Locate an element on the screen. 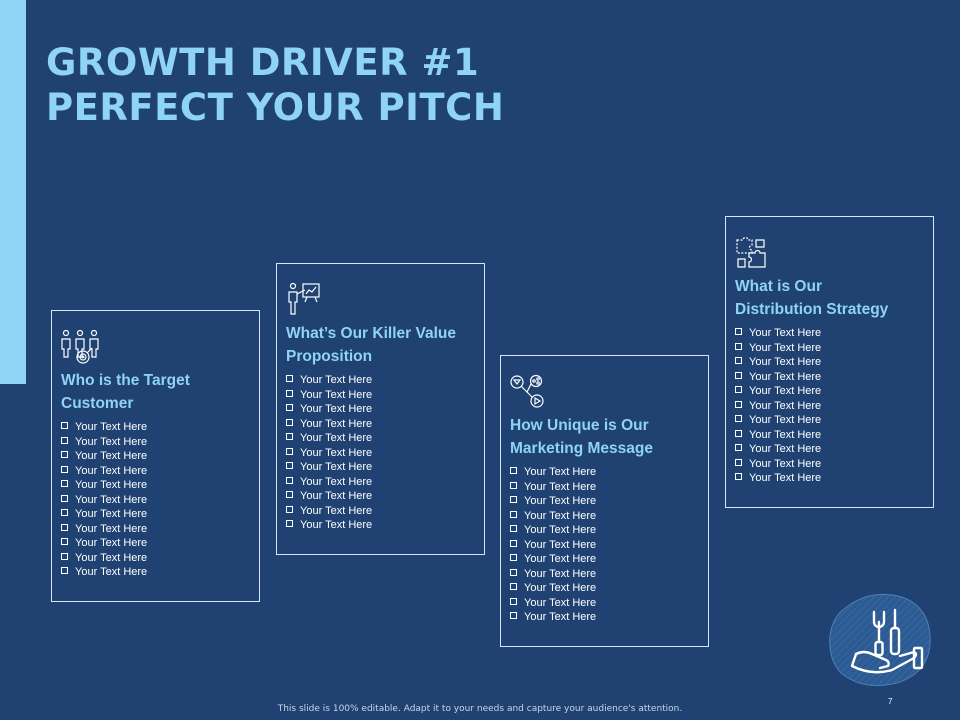  card-title-line-2: Proposition is located at coordinates (329, 356).